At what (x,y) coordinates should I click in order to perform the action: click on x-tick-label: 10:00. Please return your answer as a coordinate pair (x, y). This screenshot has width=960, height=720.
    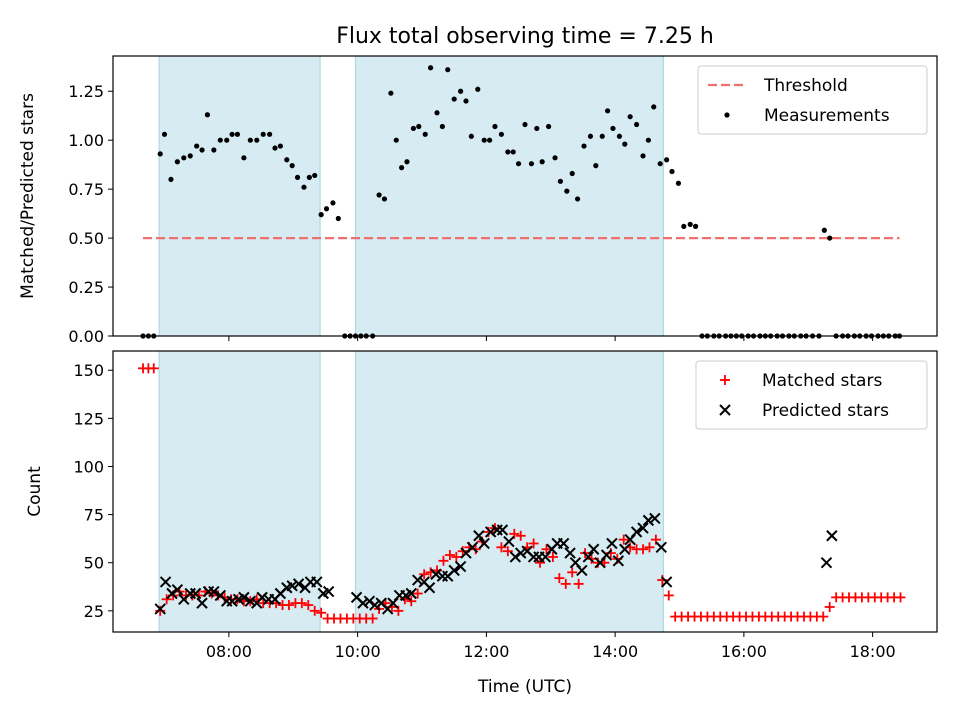
    Looking at the image, I should click on (358, 651).